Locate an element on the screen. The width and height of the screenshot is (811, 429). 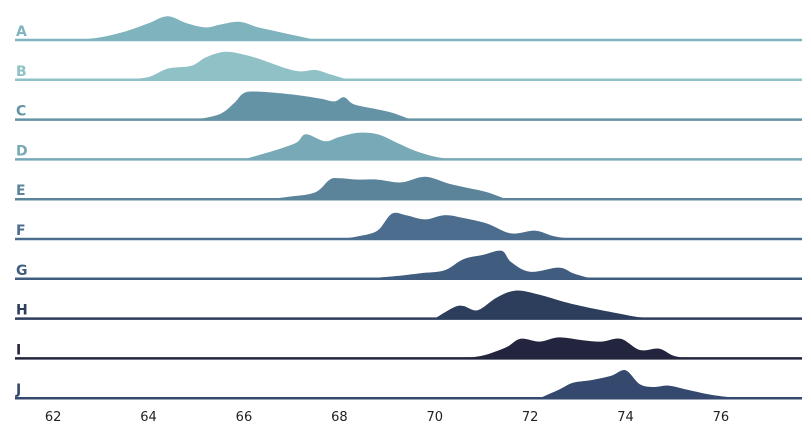
x-tick-label: 72 is located at coordinates (530, 417).